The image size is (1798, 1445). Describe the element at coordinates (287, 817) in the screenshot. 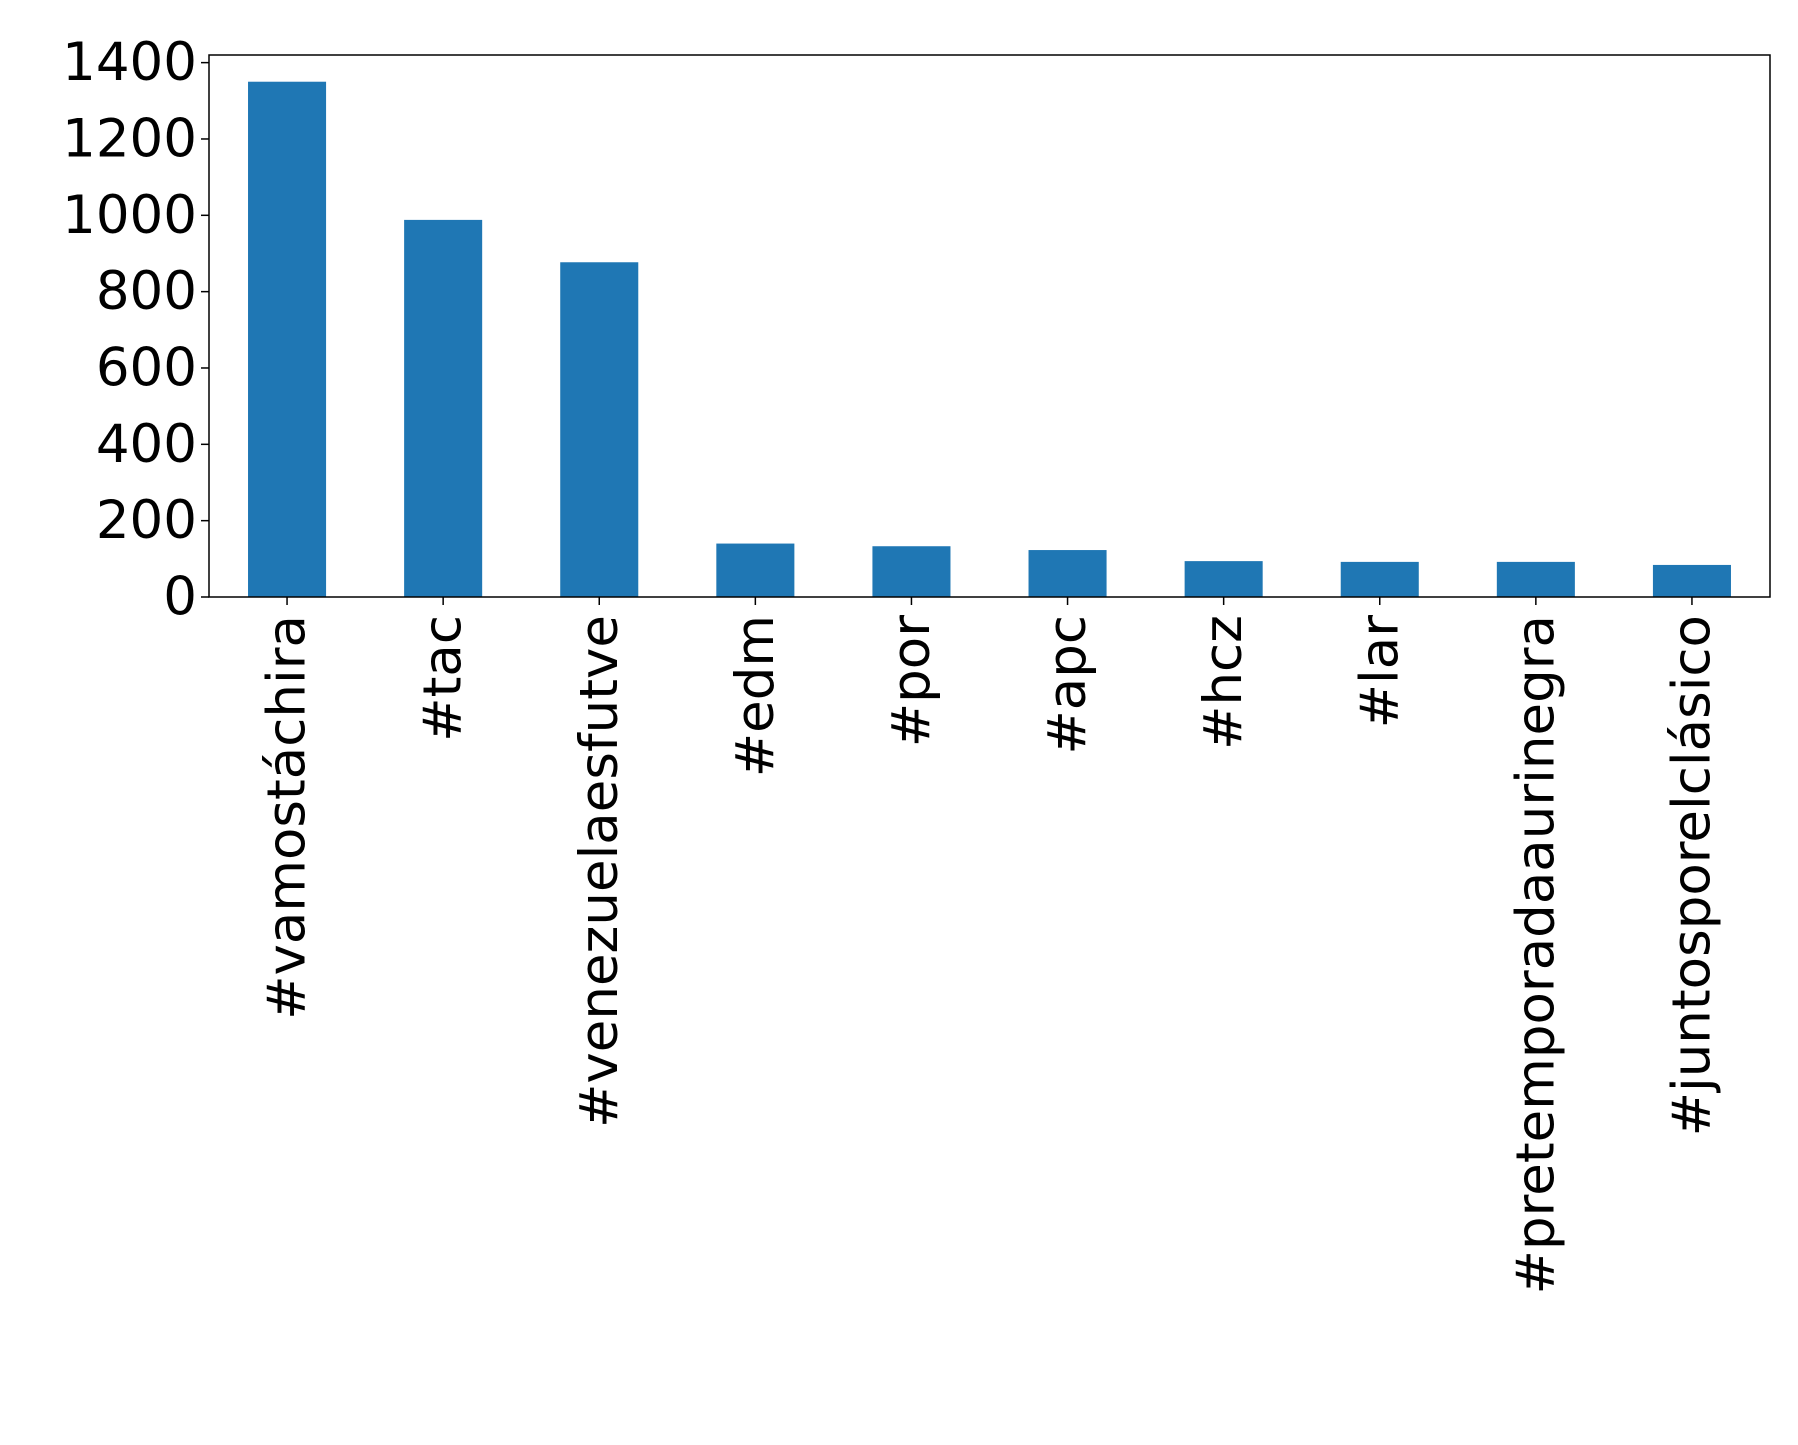

I see `x-tick-label: #vamostáchira` at that location.